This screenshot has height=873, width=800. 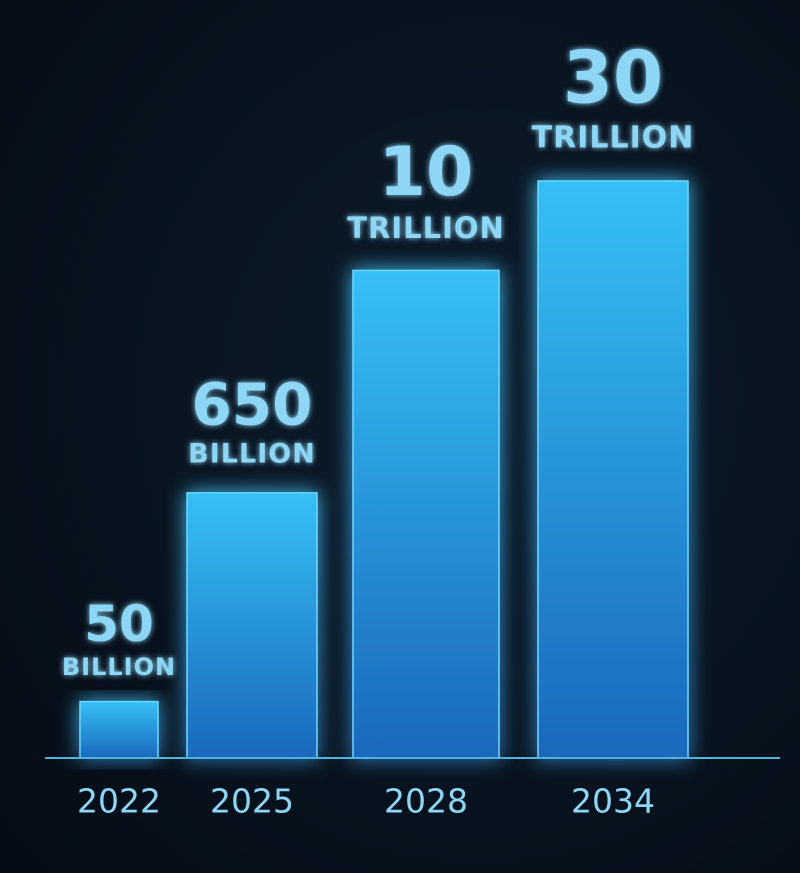 What do you see at coordinates (426, 172) in the screenshot?
I see `value-label-number: 10` at bounding box center [426, 172].